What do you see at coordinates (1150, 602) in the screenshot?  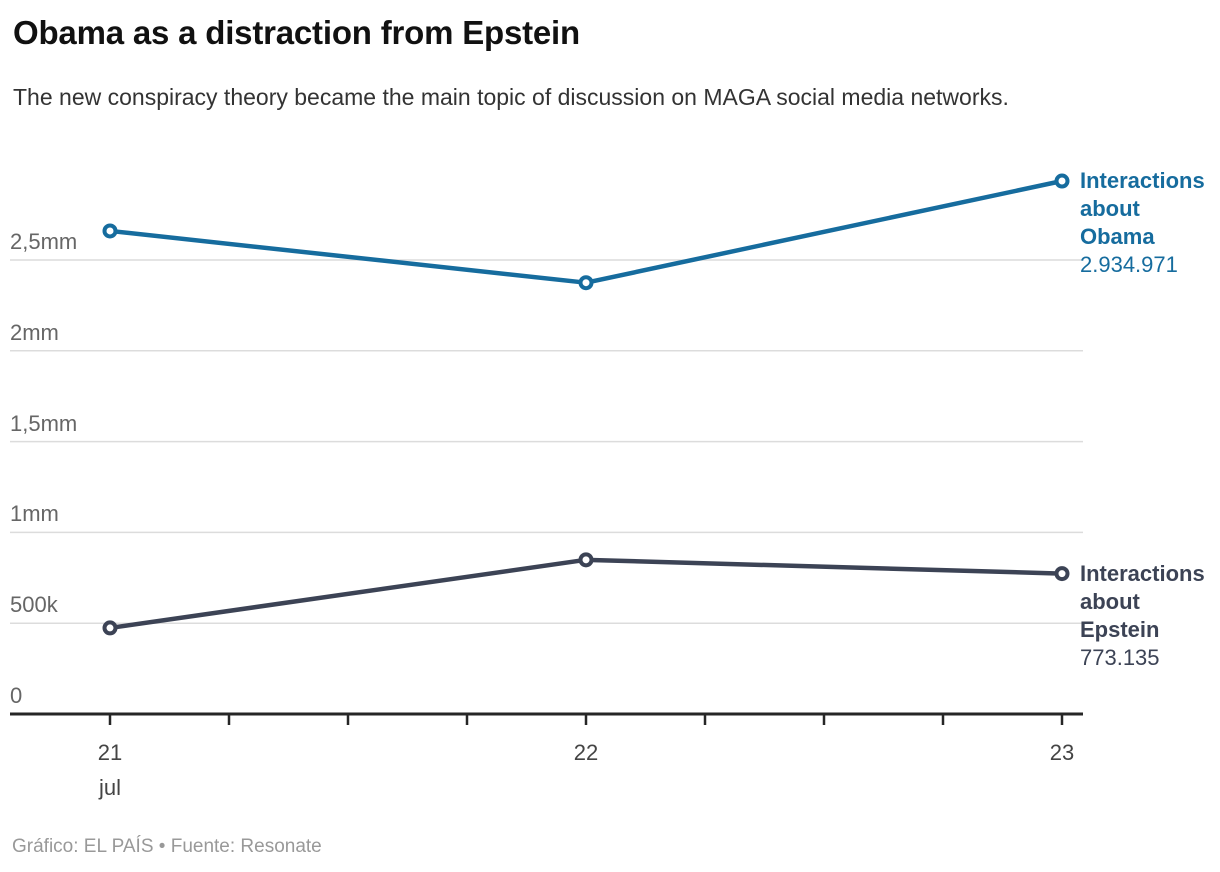 I see `series-name: Interactions about Epstein` at bounding box center [1150, 602].